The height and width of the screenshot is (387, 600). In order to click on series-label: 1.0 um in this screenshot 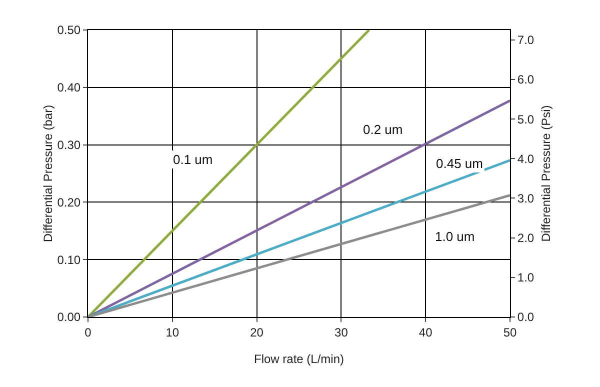, I will do `click(455, 236)`.